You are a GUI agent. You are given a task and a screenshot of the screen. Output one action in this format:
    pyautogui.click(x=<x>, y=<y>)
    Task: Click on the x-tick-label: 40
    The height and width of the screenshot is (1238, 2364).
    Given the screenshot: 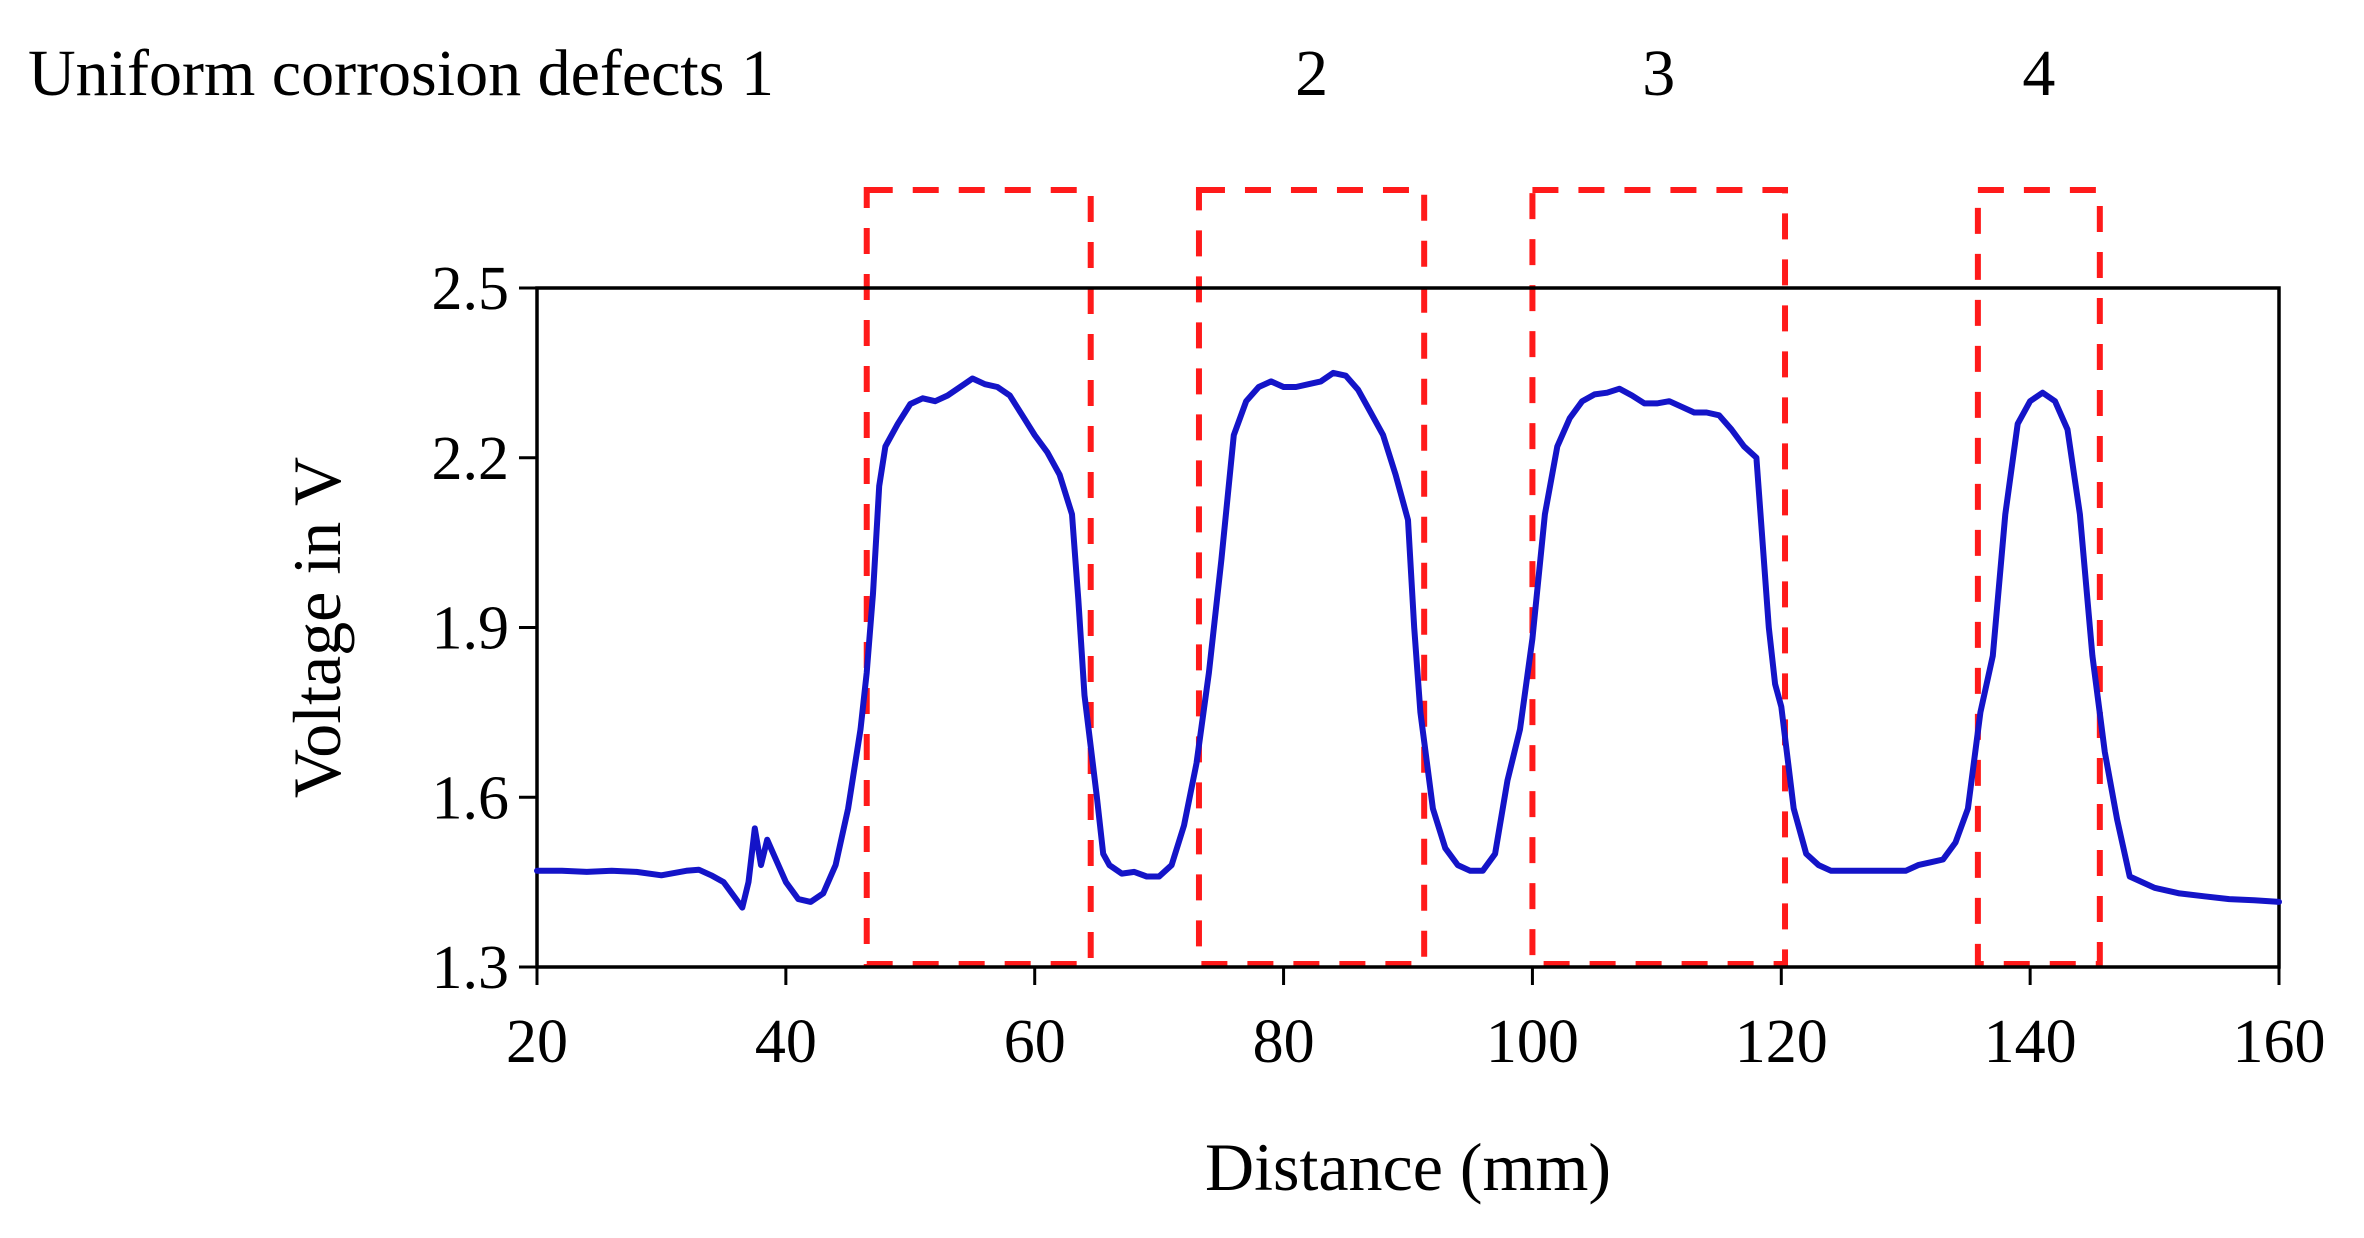 What is the action you would take?
    pyautogui.click(x=786, y=1042)
    